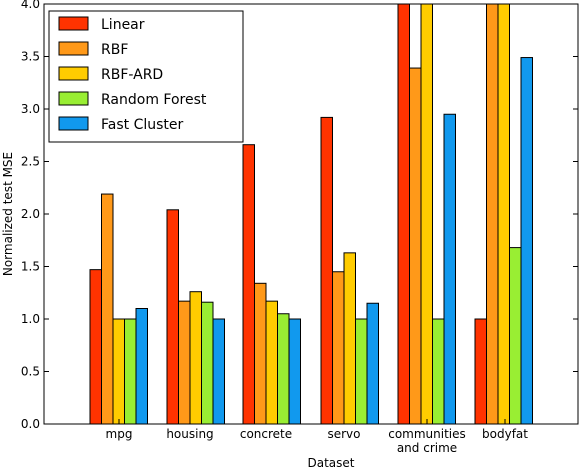  I want to click on legend-label: RBF, so click(114, 50).